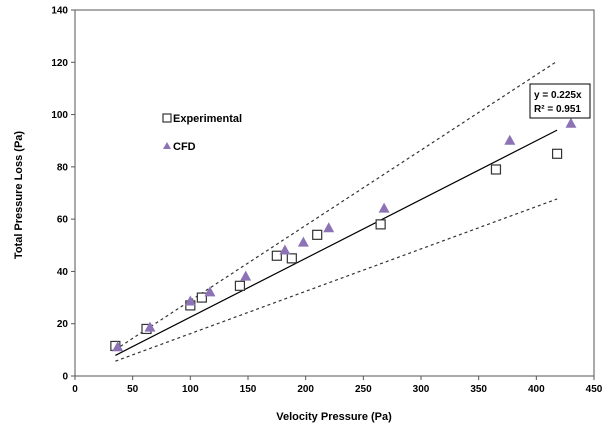 The image size is (610, 429). I want to click on y-tick-label: 40, so click(63, 272).